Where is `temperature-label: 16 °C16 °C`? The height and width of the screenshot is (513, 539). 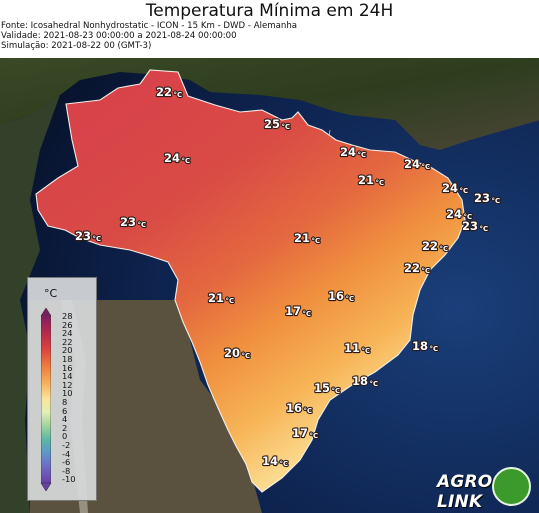 temperature-label: 16 °C16 °C is located at coordinates (299, 408).